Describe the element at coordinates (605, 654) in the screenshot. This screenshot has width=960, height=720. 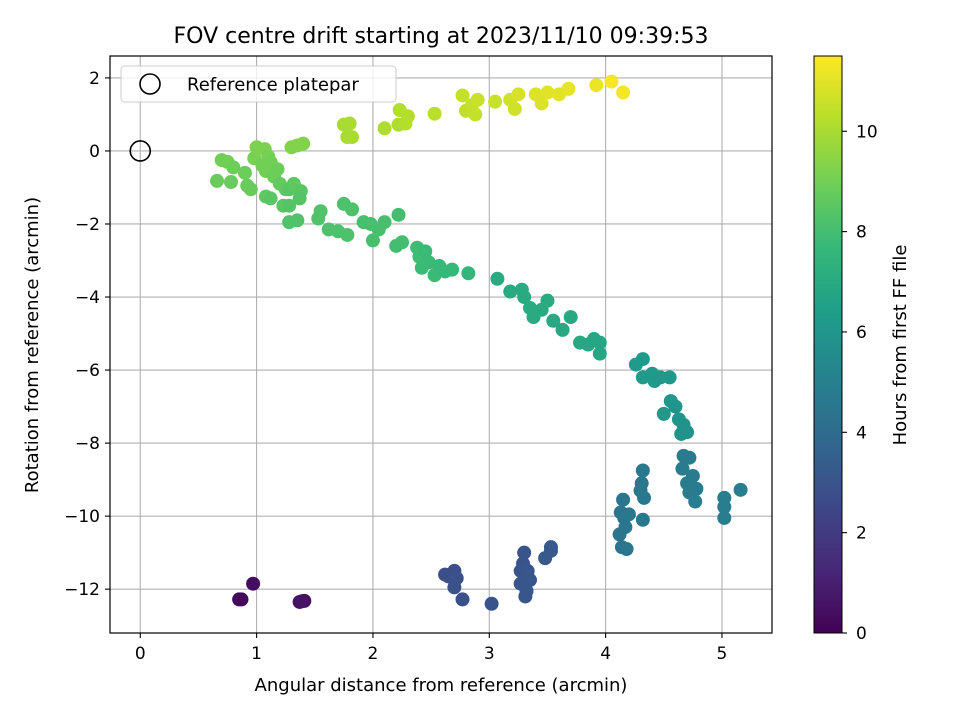
I see `x-tick-label: 4` at that location.